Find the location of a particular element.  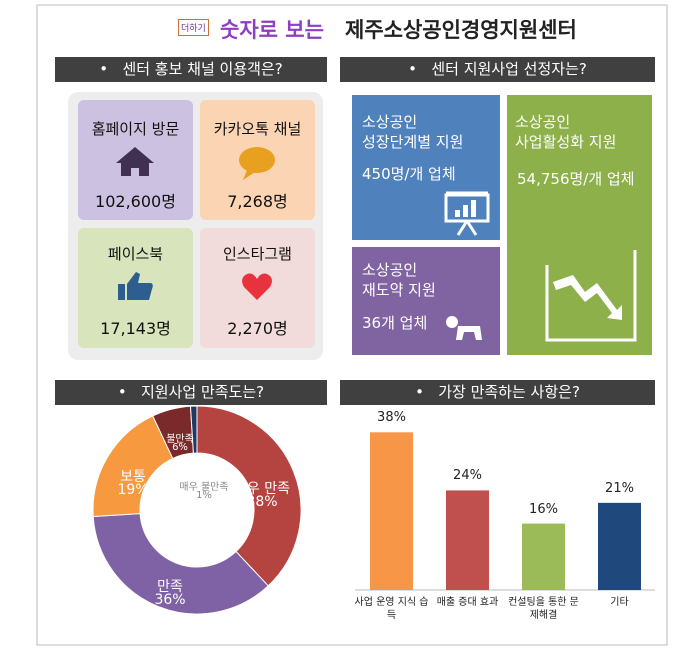

bar-category: 기타 is located at coordinates (619, 602).